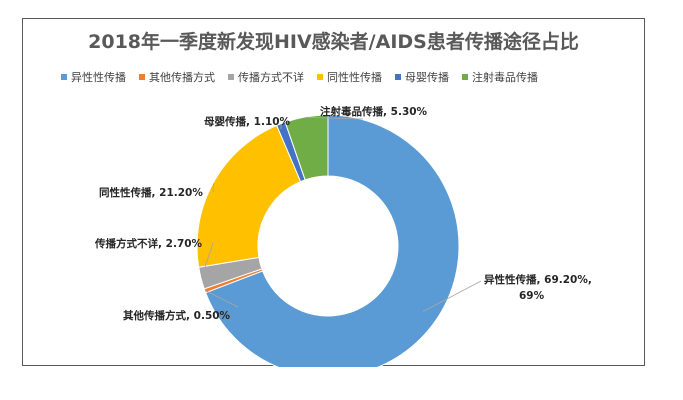  I want to click on chart-title: 2018年一季度新发现HIV感染者/AIDS患者传播途径占比, so click(333, 42).